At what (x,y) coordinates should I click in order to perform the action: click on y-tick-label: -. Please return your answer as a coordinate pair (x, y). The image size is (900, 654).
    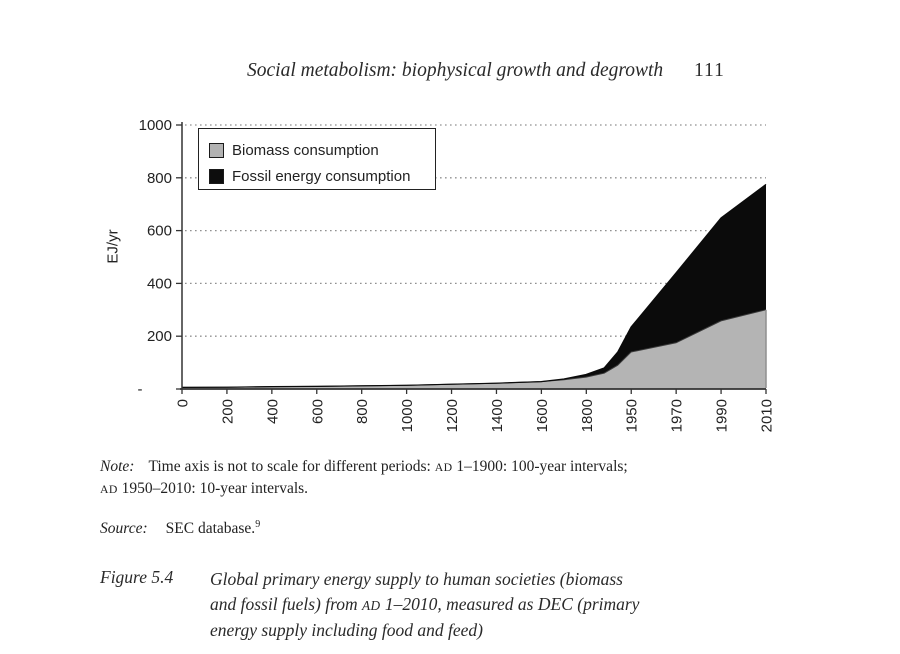
    Looking at the image, I should click on (140, 389).